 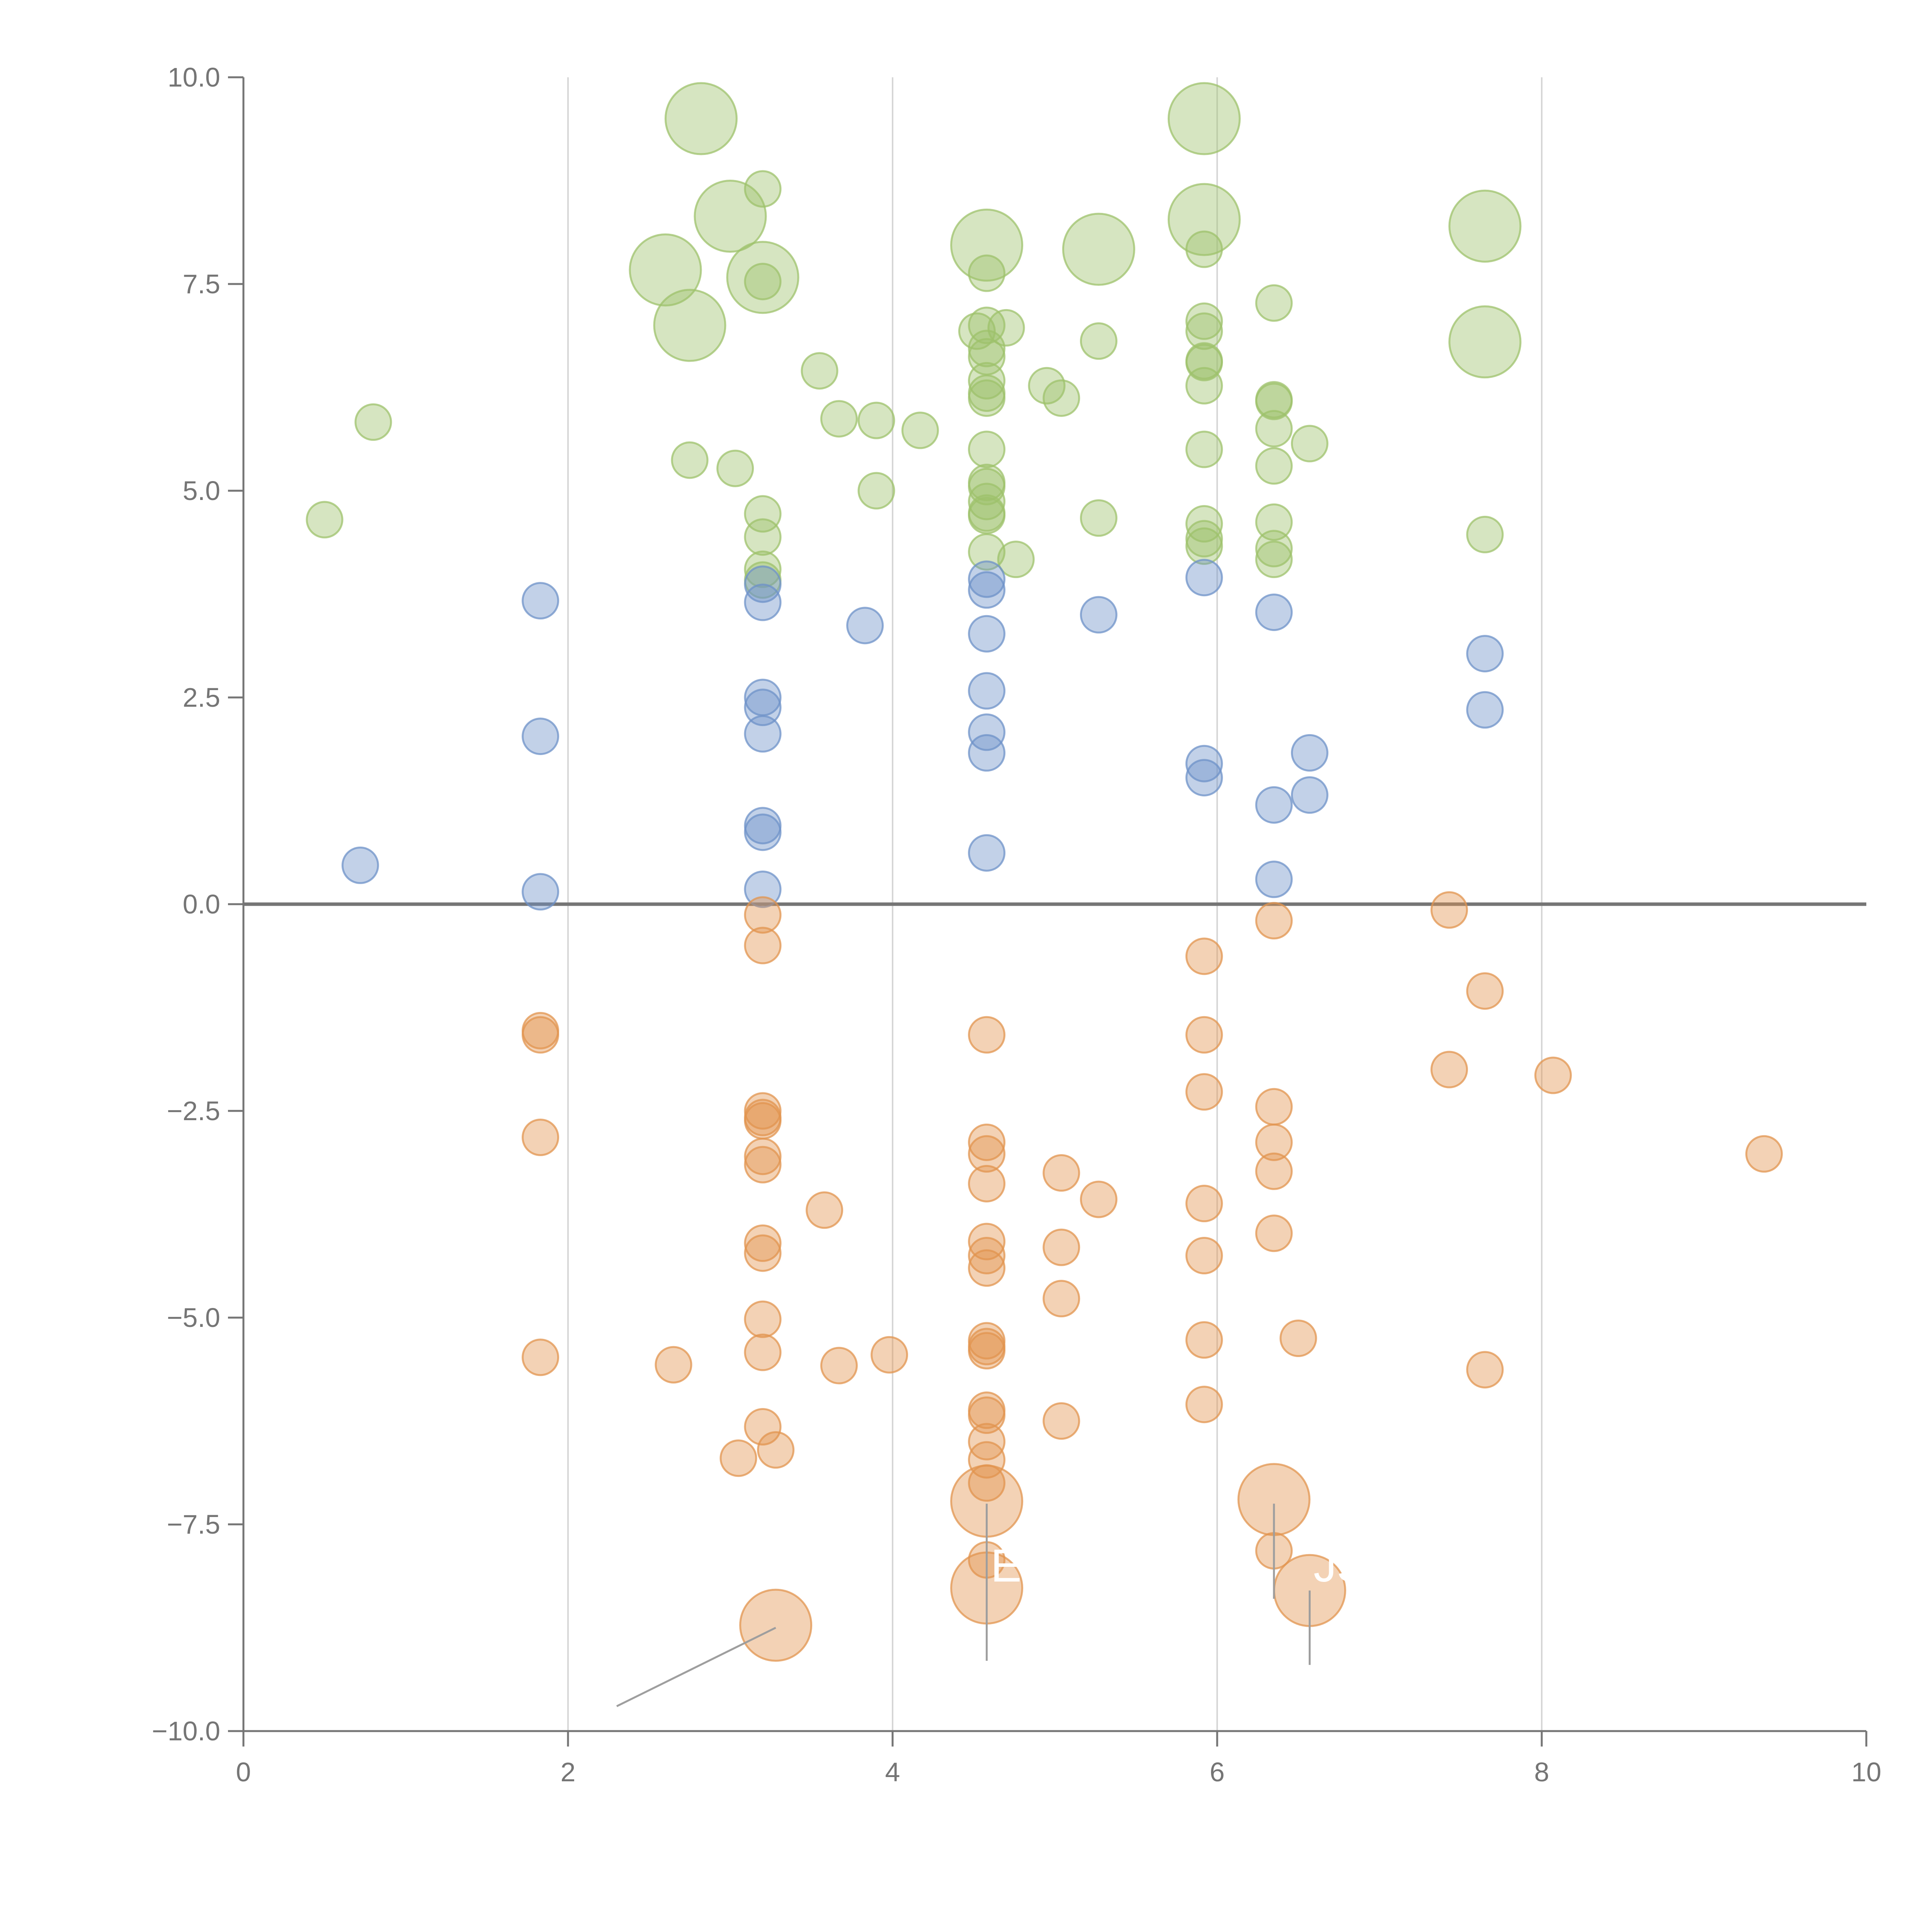 What do you see at coordinates (244, 1772) in the screenshot?
I see `x-tick-label: 0` at bounding box center [244, 1772].